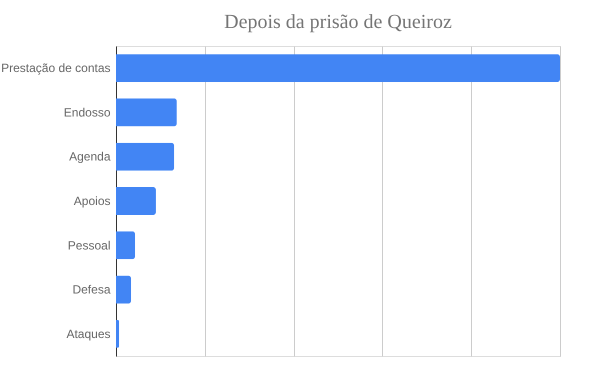 Image resolution: width=594 pixels, height=371 pixels. I want to click on chart-title: Depois da prisão de Queiroz, so click(338, 22).